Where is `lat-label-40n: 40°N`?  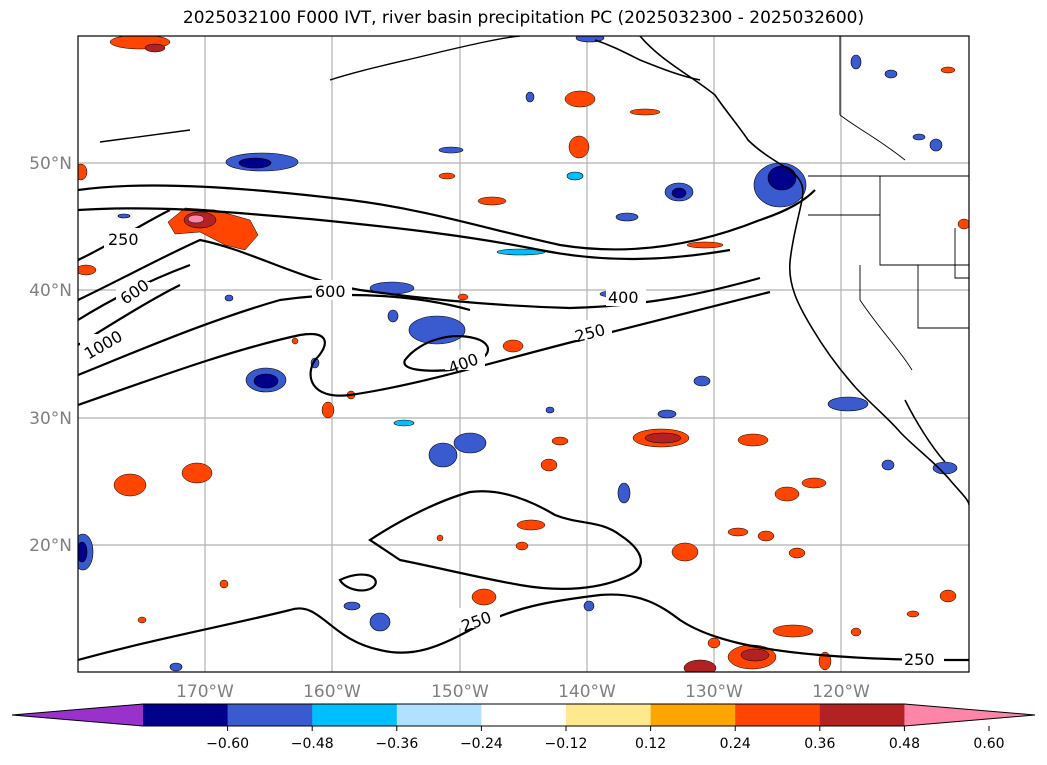
lat-label-40n: 40°N is located at coordinates (50, 291).